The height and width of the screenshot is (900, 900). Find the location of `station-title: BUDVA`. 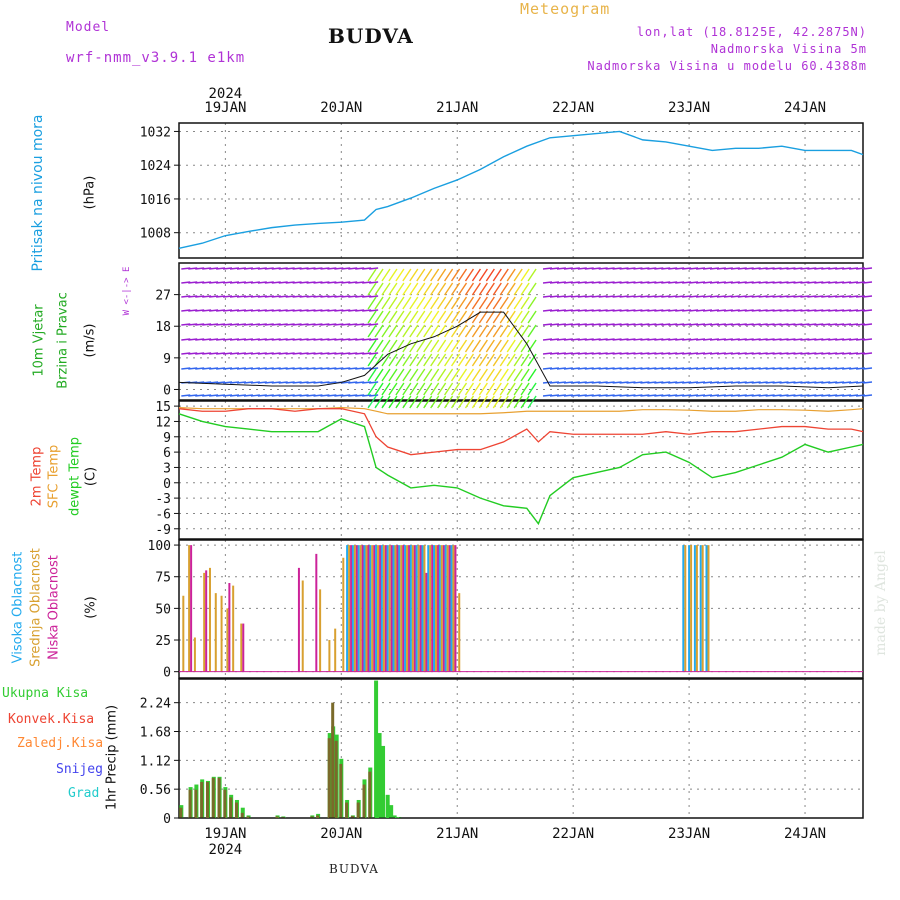

station-title: BUDVA is located at coordinates (371, 36).